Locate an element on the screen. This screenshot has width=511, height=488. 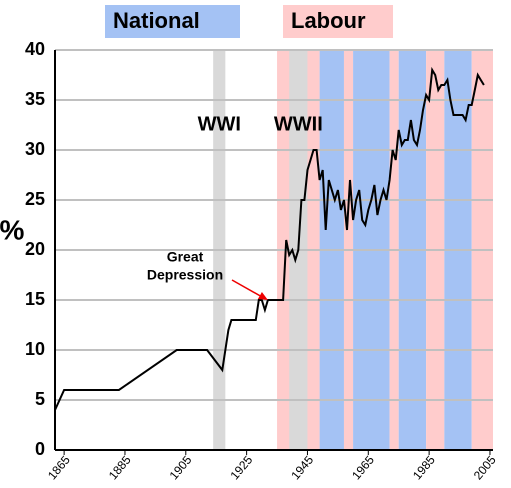
x-tick-label: 1865 is located at coordinates (59, 468).